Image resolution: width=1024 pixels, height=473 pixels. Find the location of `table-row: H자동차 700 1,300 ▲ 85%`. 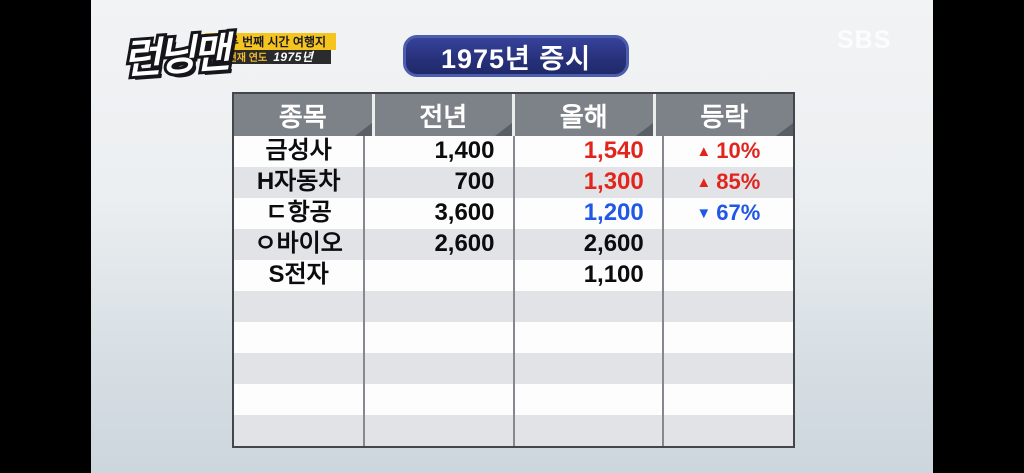

table-row: H자동차 700 1,300 ▲ 85% is located at coordinates (513, 182).